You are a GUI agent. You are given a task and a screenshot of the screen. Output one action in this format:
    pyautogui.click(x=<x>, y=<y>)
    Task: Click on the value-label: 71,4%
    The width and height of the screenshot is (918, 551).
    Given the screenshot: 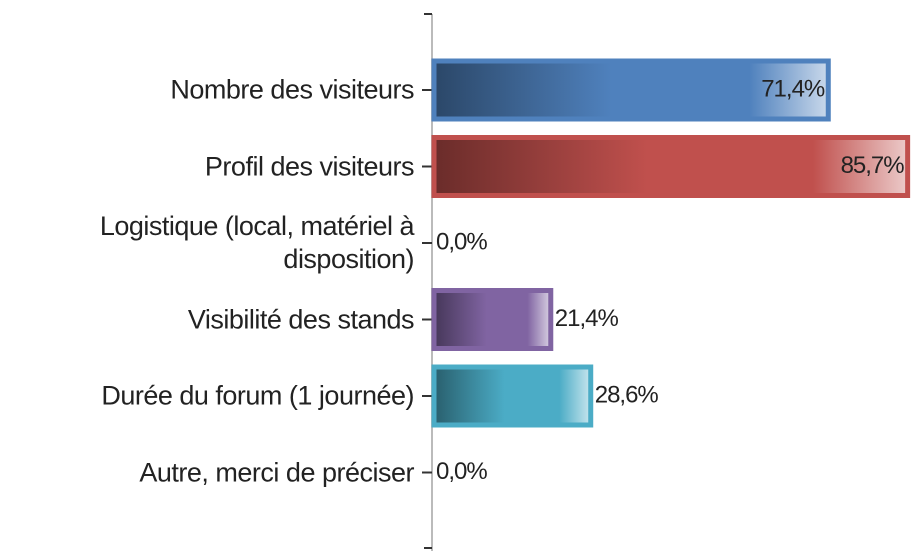 What is the action you would take?
    pyautogui.click(x=793, y=88)
    